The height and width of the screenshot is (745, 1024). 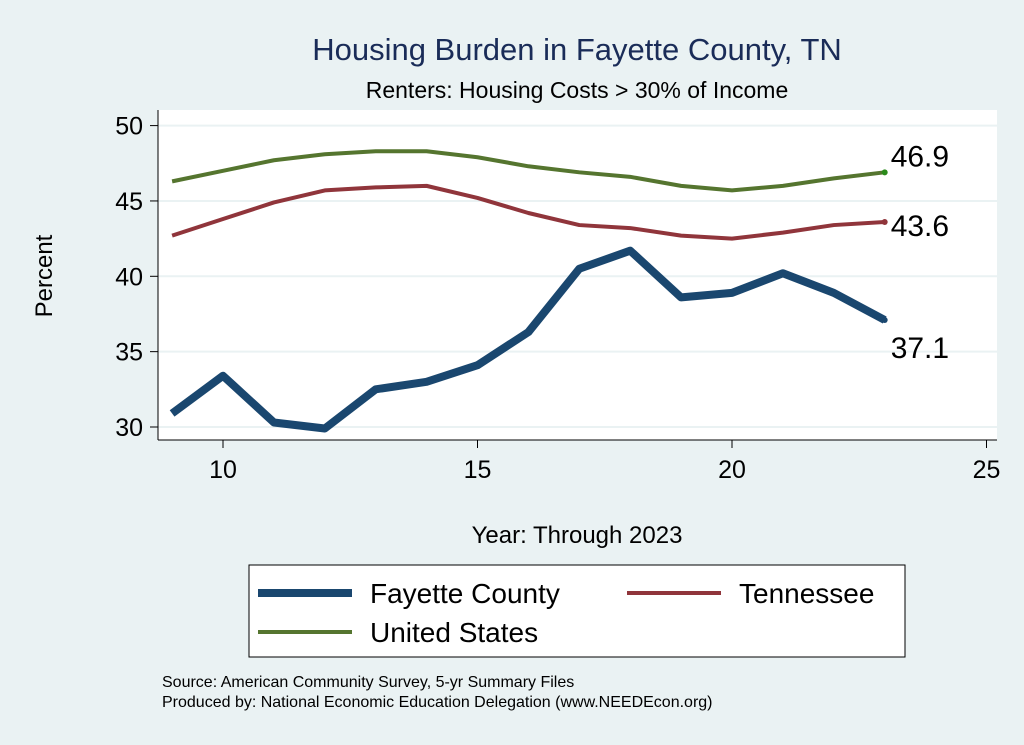 What do you see at coordinates (478, 470) in the screenshot?
I see `x-tick-label: 15` at bounding box center [478, 470].